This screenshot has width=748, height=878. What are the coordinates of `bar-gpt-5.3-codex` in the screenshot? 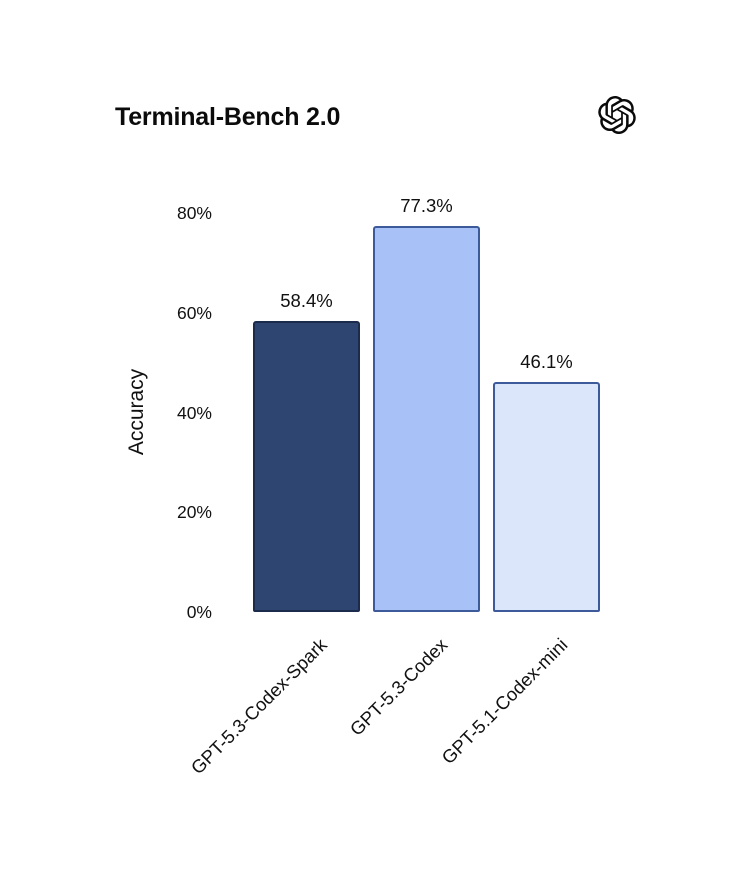 It's located at (426, 419).